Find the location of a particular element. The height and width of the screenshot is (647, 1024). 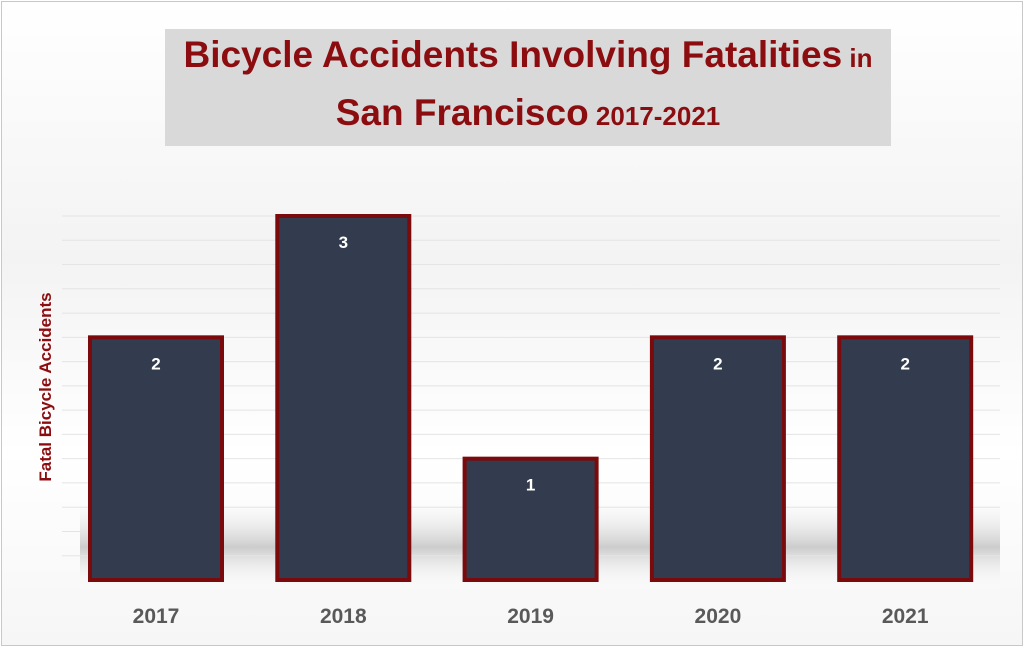

bar-2020 is located at coordinates (717, 459).